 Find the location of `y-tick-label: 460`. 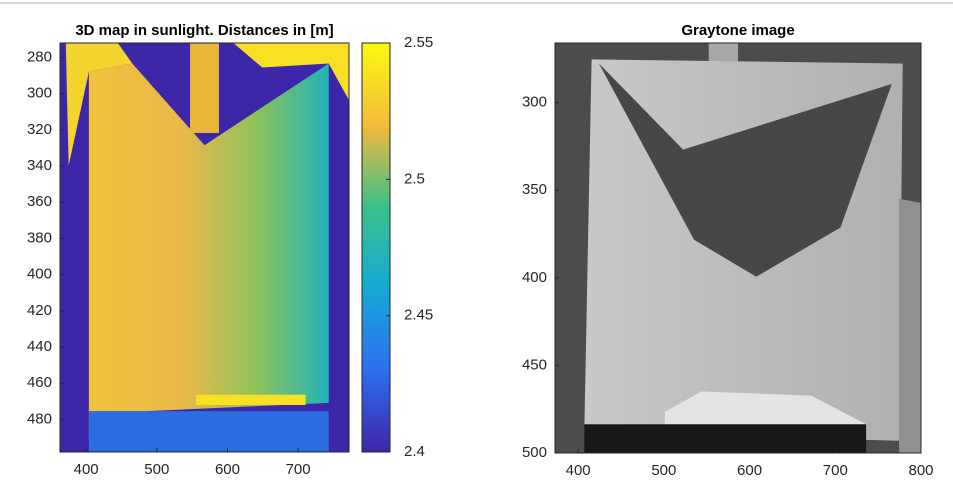

y-tick-label: 460 is located at coordinates (39, 382).